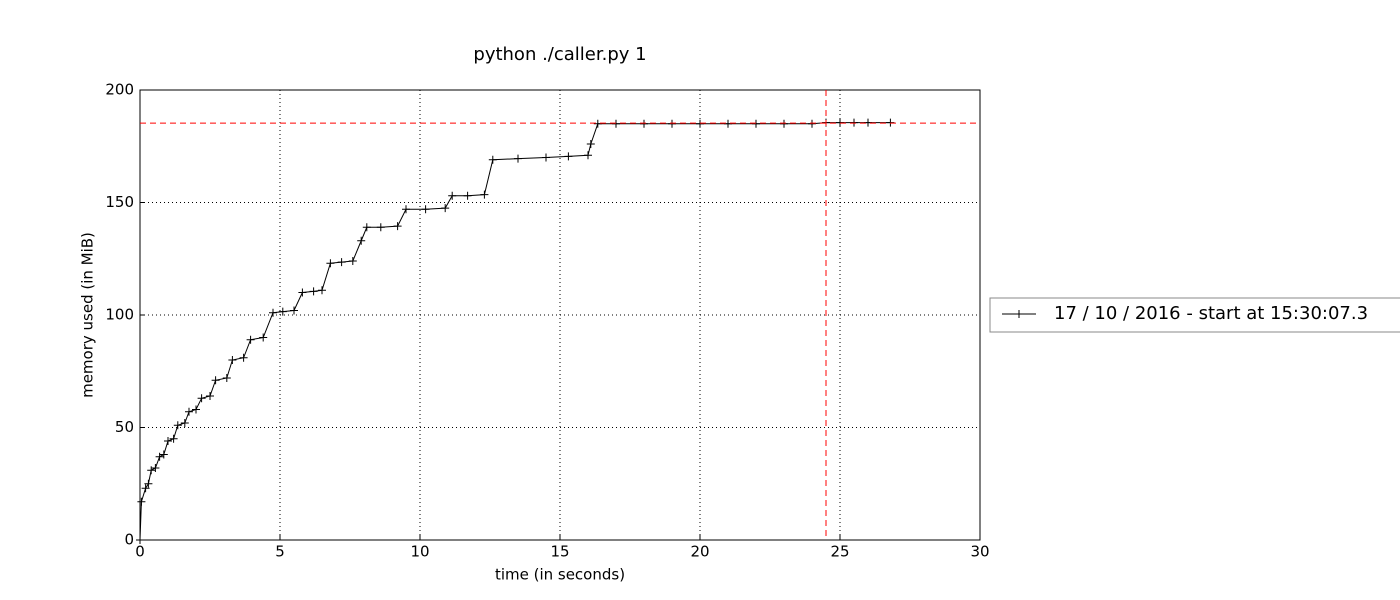 This screenshot has height=600, width=1400. What do you see at coordinates (119, 315) in the screenshot?
I see `y-tick-label: 100` at bounding box center [119, 315].